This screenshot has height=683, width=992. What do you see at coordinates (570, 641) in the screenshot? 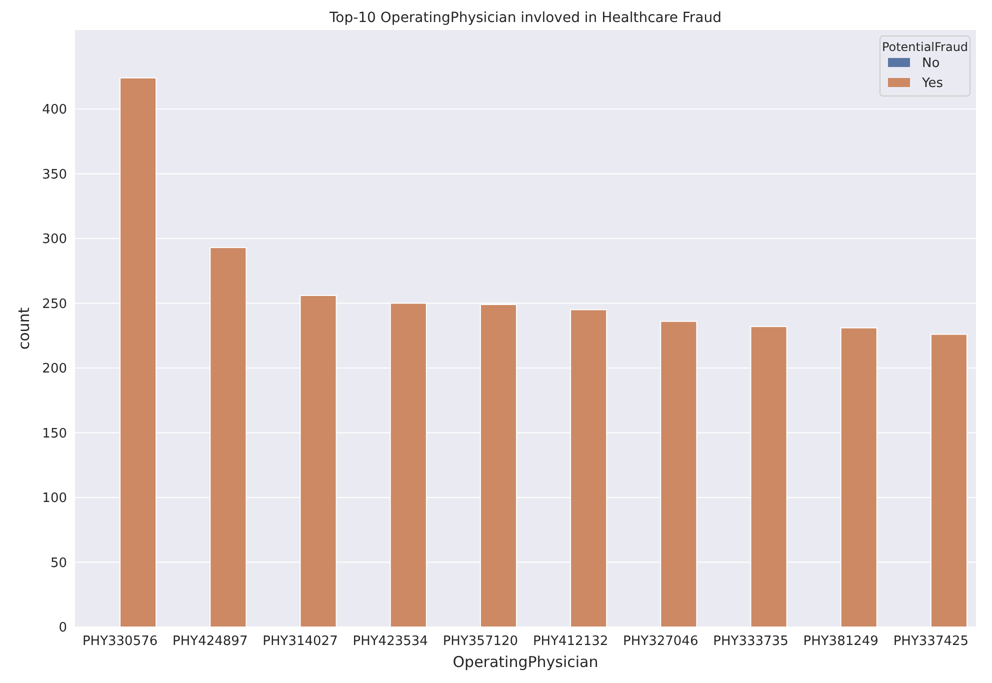
I see `x-tick-label: PHY412132` at bounding box center [570, 641].